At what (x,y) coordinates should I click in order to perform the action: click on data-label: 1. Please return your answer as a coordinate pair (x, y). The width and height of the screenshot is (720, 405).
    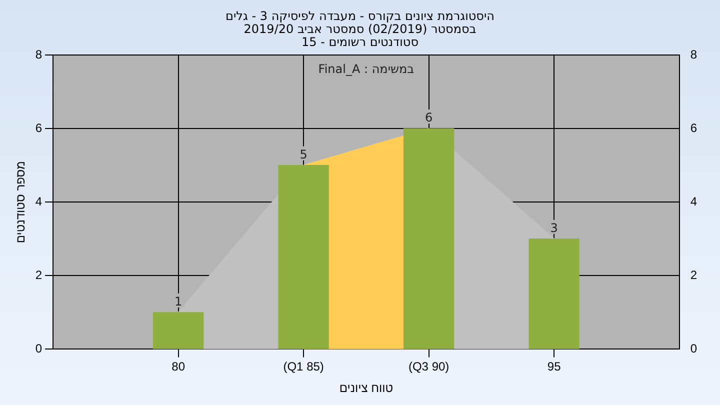
    Looking at the image, I should click on (178, 301).